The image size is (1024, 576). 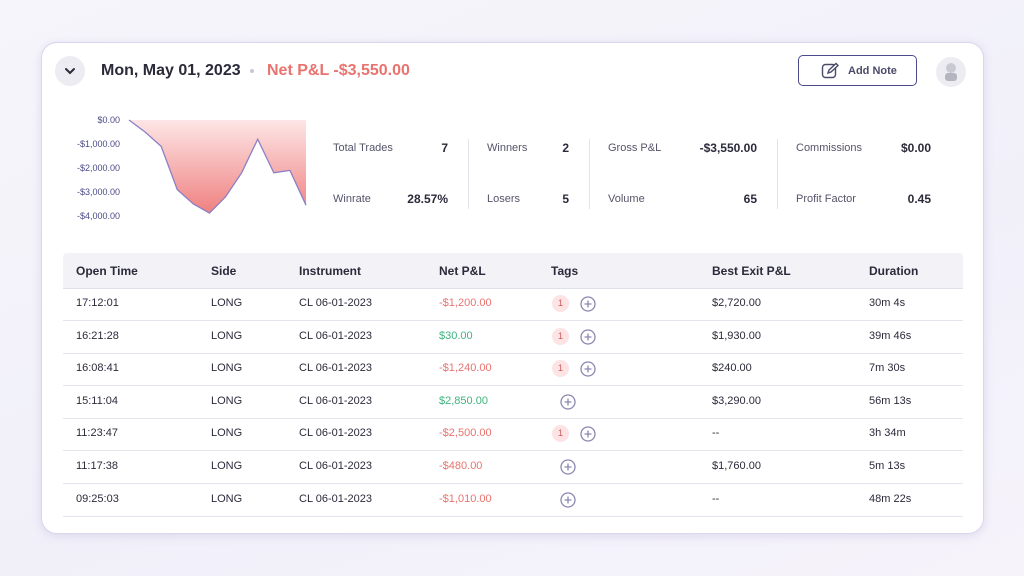 I want to click on pnl-area, so click(x=217, y=167).